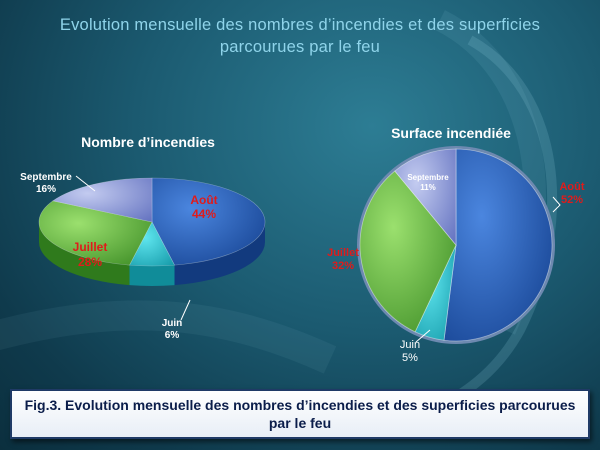  I want to click on chart2-slice-aout, so click(498, 245).